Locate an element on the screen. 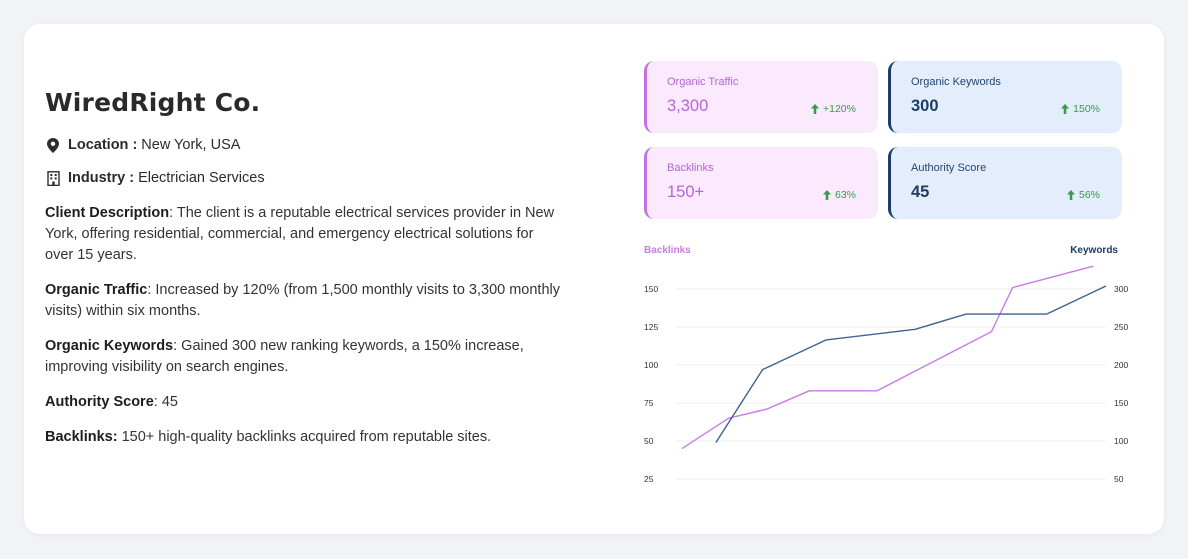 The height and width of the screenshot is (559, 1188). right-tick-label: 250 is located at coordinates (1121, 327).